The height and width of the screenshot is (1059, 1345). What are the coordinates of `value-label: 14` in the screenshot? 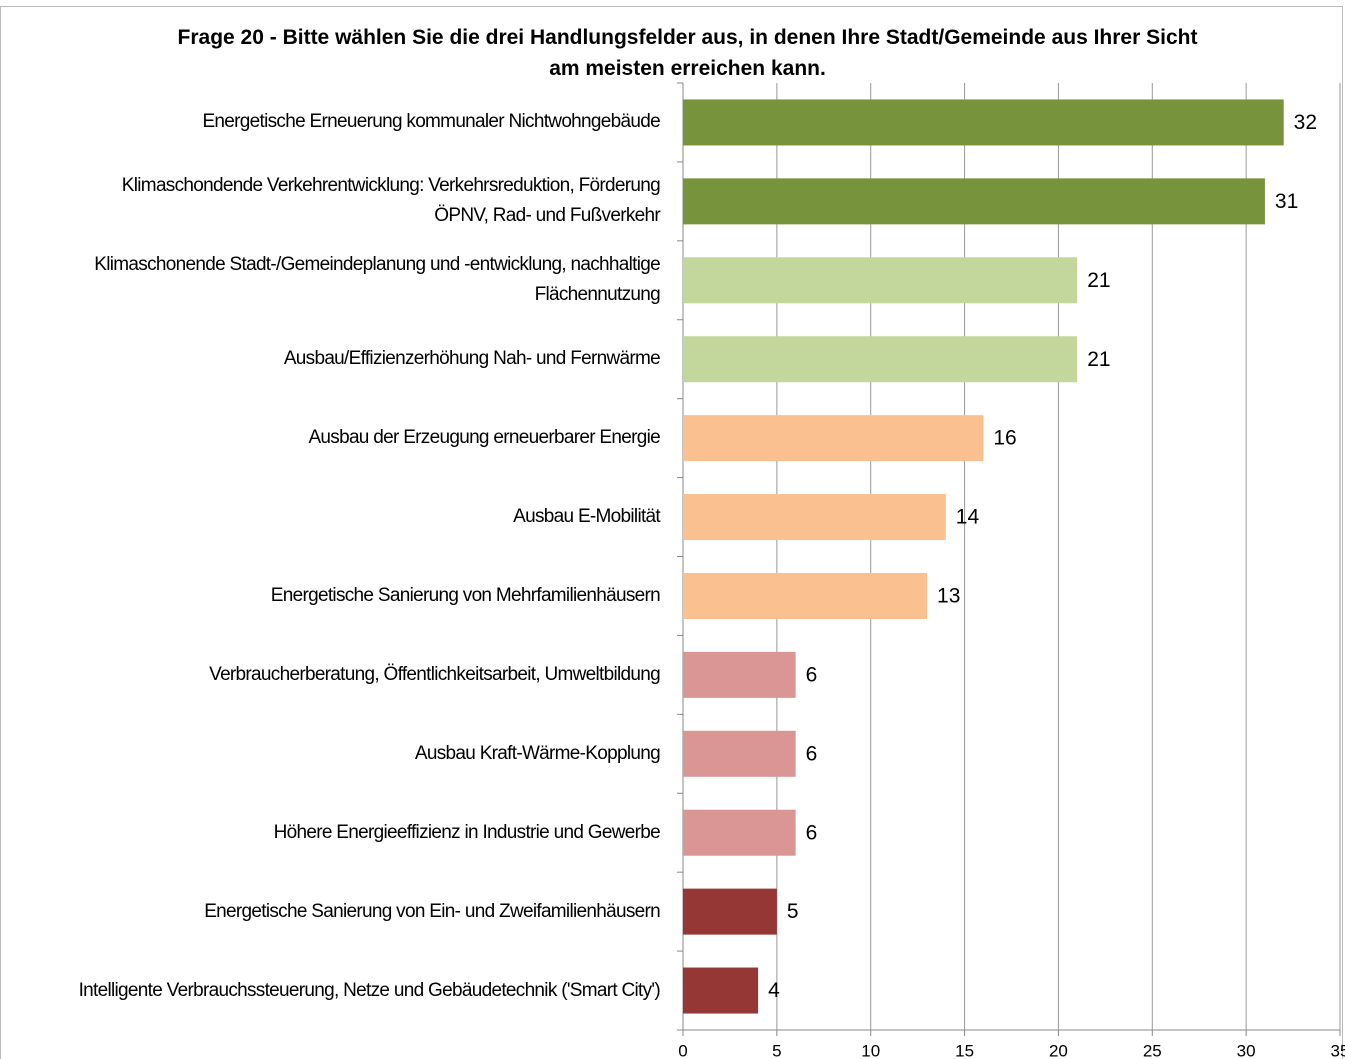 It's located at (968, 517).